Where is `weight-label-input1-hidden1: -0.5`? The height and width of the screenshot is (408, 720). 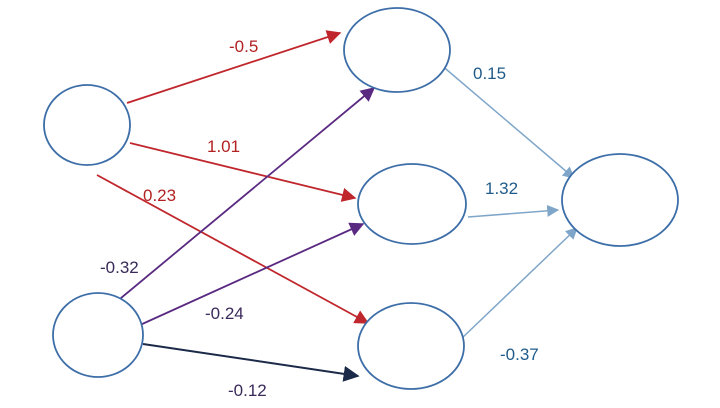
weight-label-input1-hidden1: -0.5 is located at coordinates (243, 46).